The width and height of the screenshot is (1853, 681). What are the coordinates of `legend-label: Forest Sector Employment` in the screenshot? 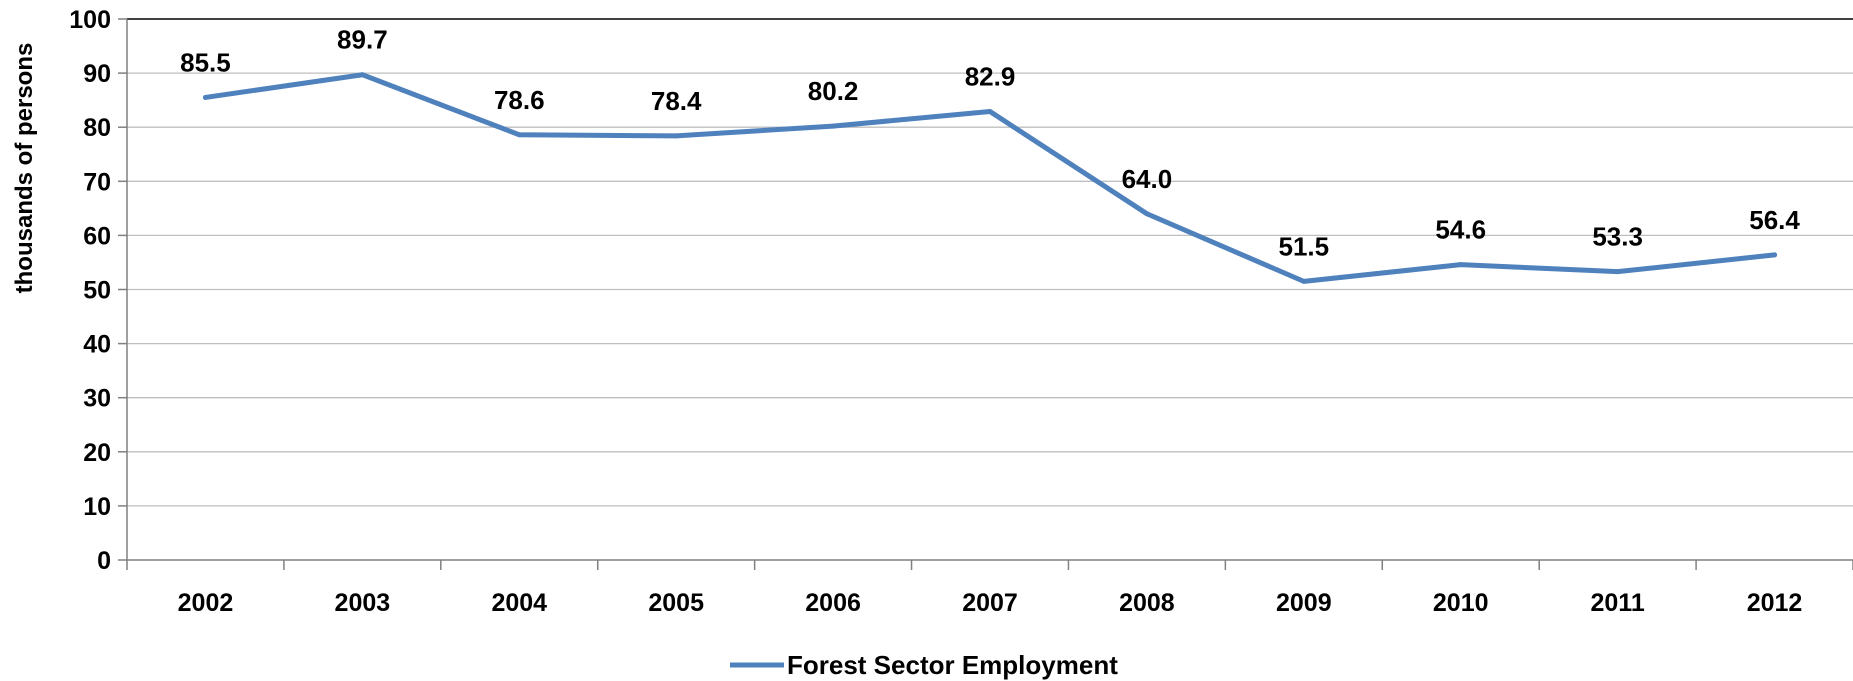 It's located at (952, 665).